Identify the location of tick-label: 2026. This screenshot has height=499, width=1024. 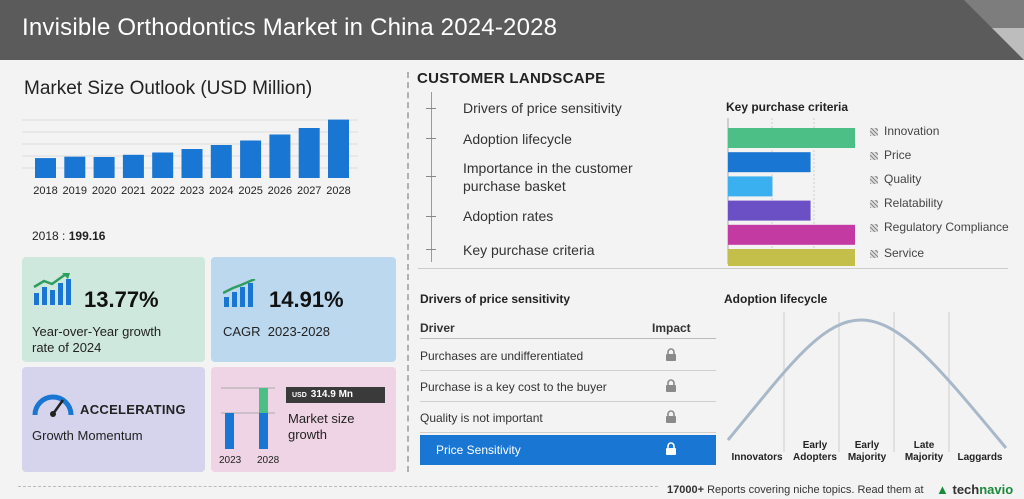
(280, 191).